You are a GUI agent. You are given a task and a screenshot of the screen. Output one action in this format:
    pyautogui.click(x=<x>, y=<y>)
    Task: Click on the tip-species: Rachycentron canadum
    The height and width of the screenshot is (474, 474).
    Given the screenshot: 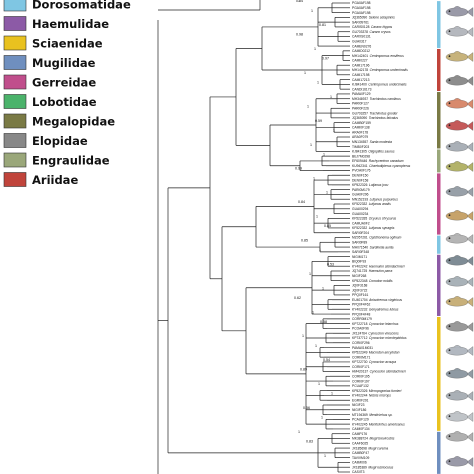 What is the action you would take?
    pyautogui.click(x=386, y=161)
    